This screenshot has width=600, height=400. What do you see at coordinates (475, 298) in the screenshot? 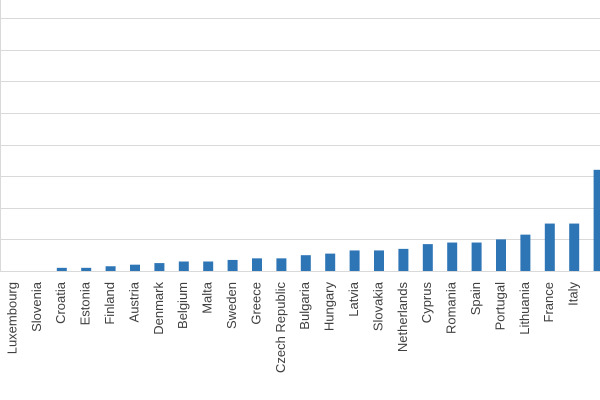
I see `x-tick-label: Spain` at bounding box center [475, 298].